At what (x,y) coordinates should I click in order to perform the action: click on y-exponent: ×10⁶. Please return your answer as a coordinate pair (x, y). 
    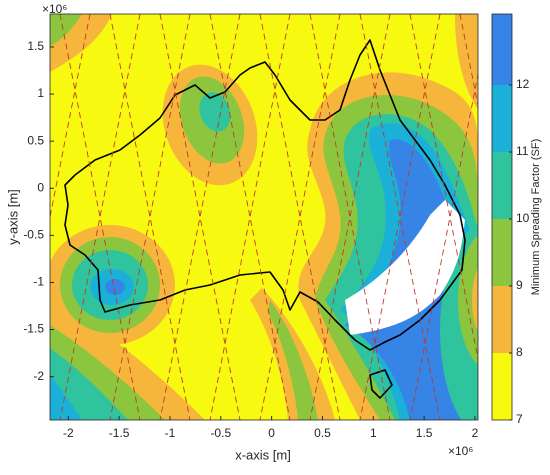
    Looking at the image, I should click on (54, 9).